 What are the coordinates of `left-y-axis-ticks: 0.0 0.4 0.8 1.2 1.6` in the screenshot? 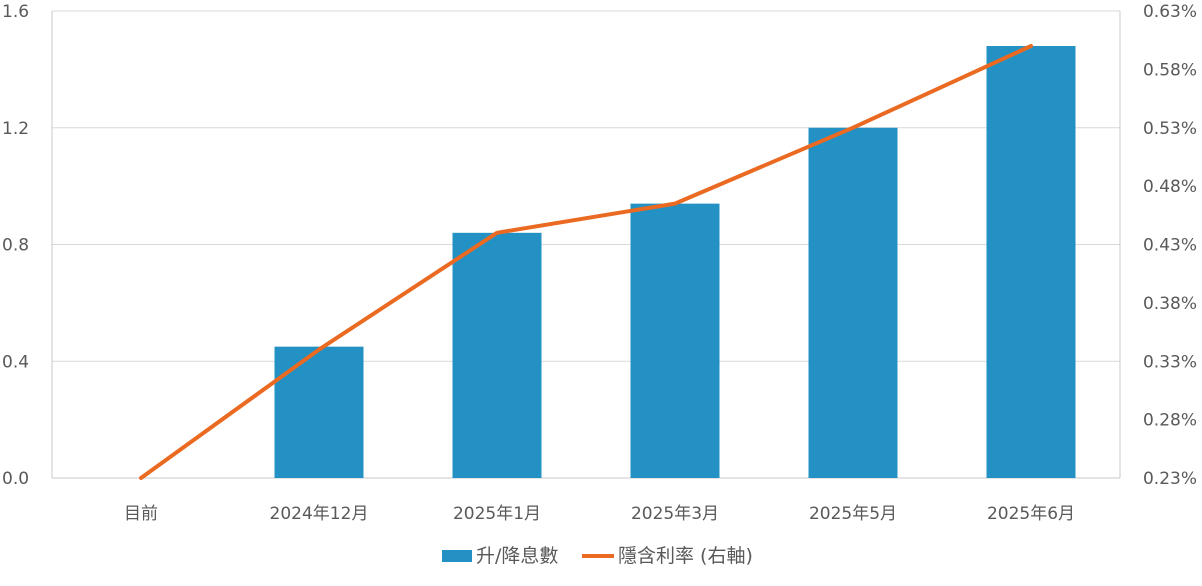 It's located at (15, 245).